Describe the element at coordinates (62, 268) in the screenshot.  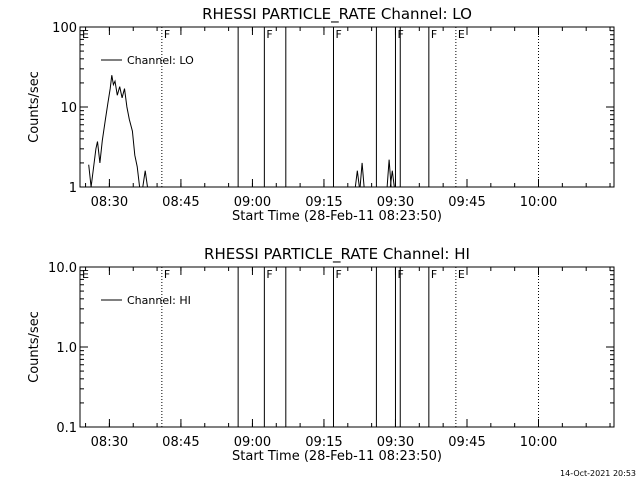
I see `y-tick-label: 10.0` at that location.